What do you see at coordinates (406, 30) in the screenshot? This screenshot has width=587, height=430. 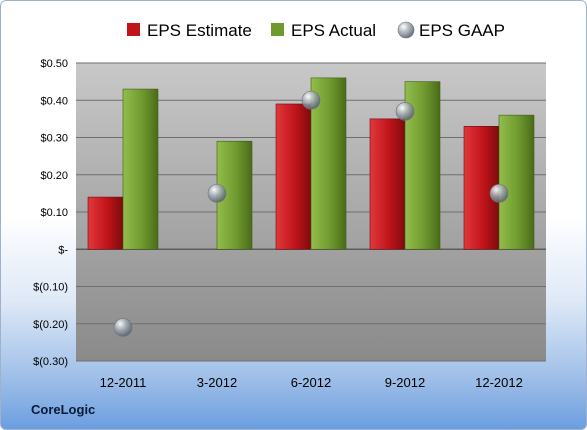 I see `gray-sphere-icon` at bounding box center [406, 30].